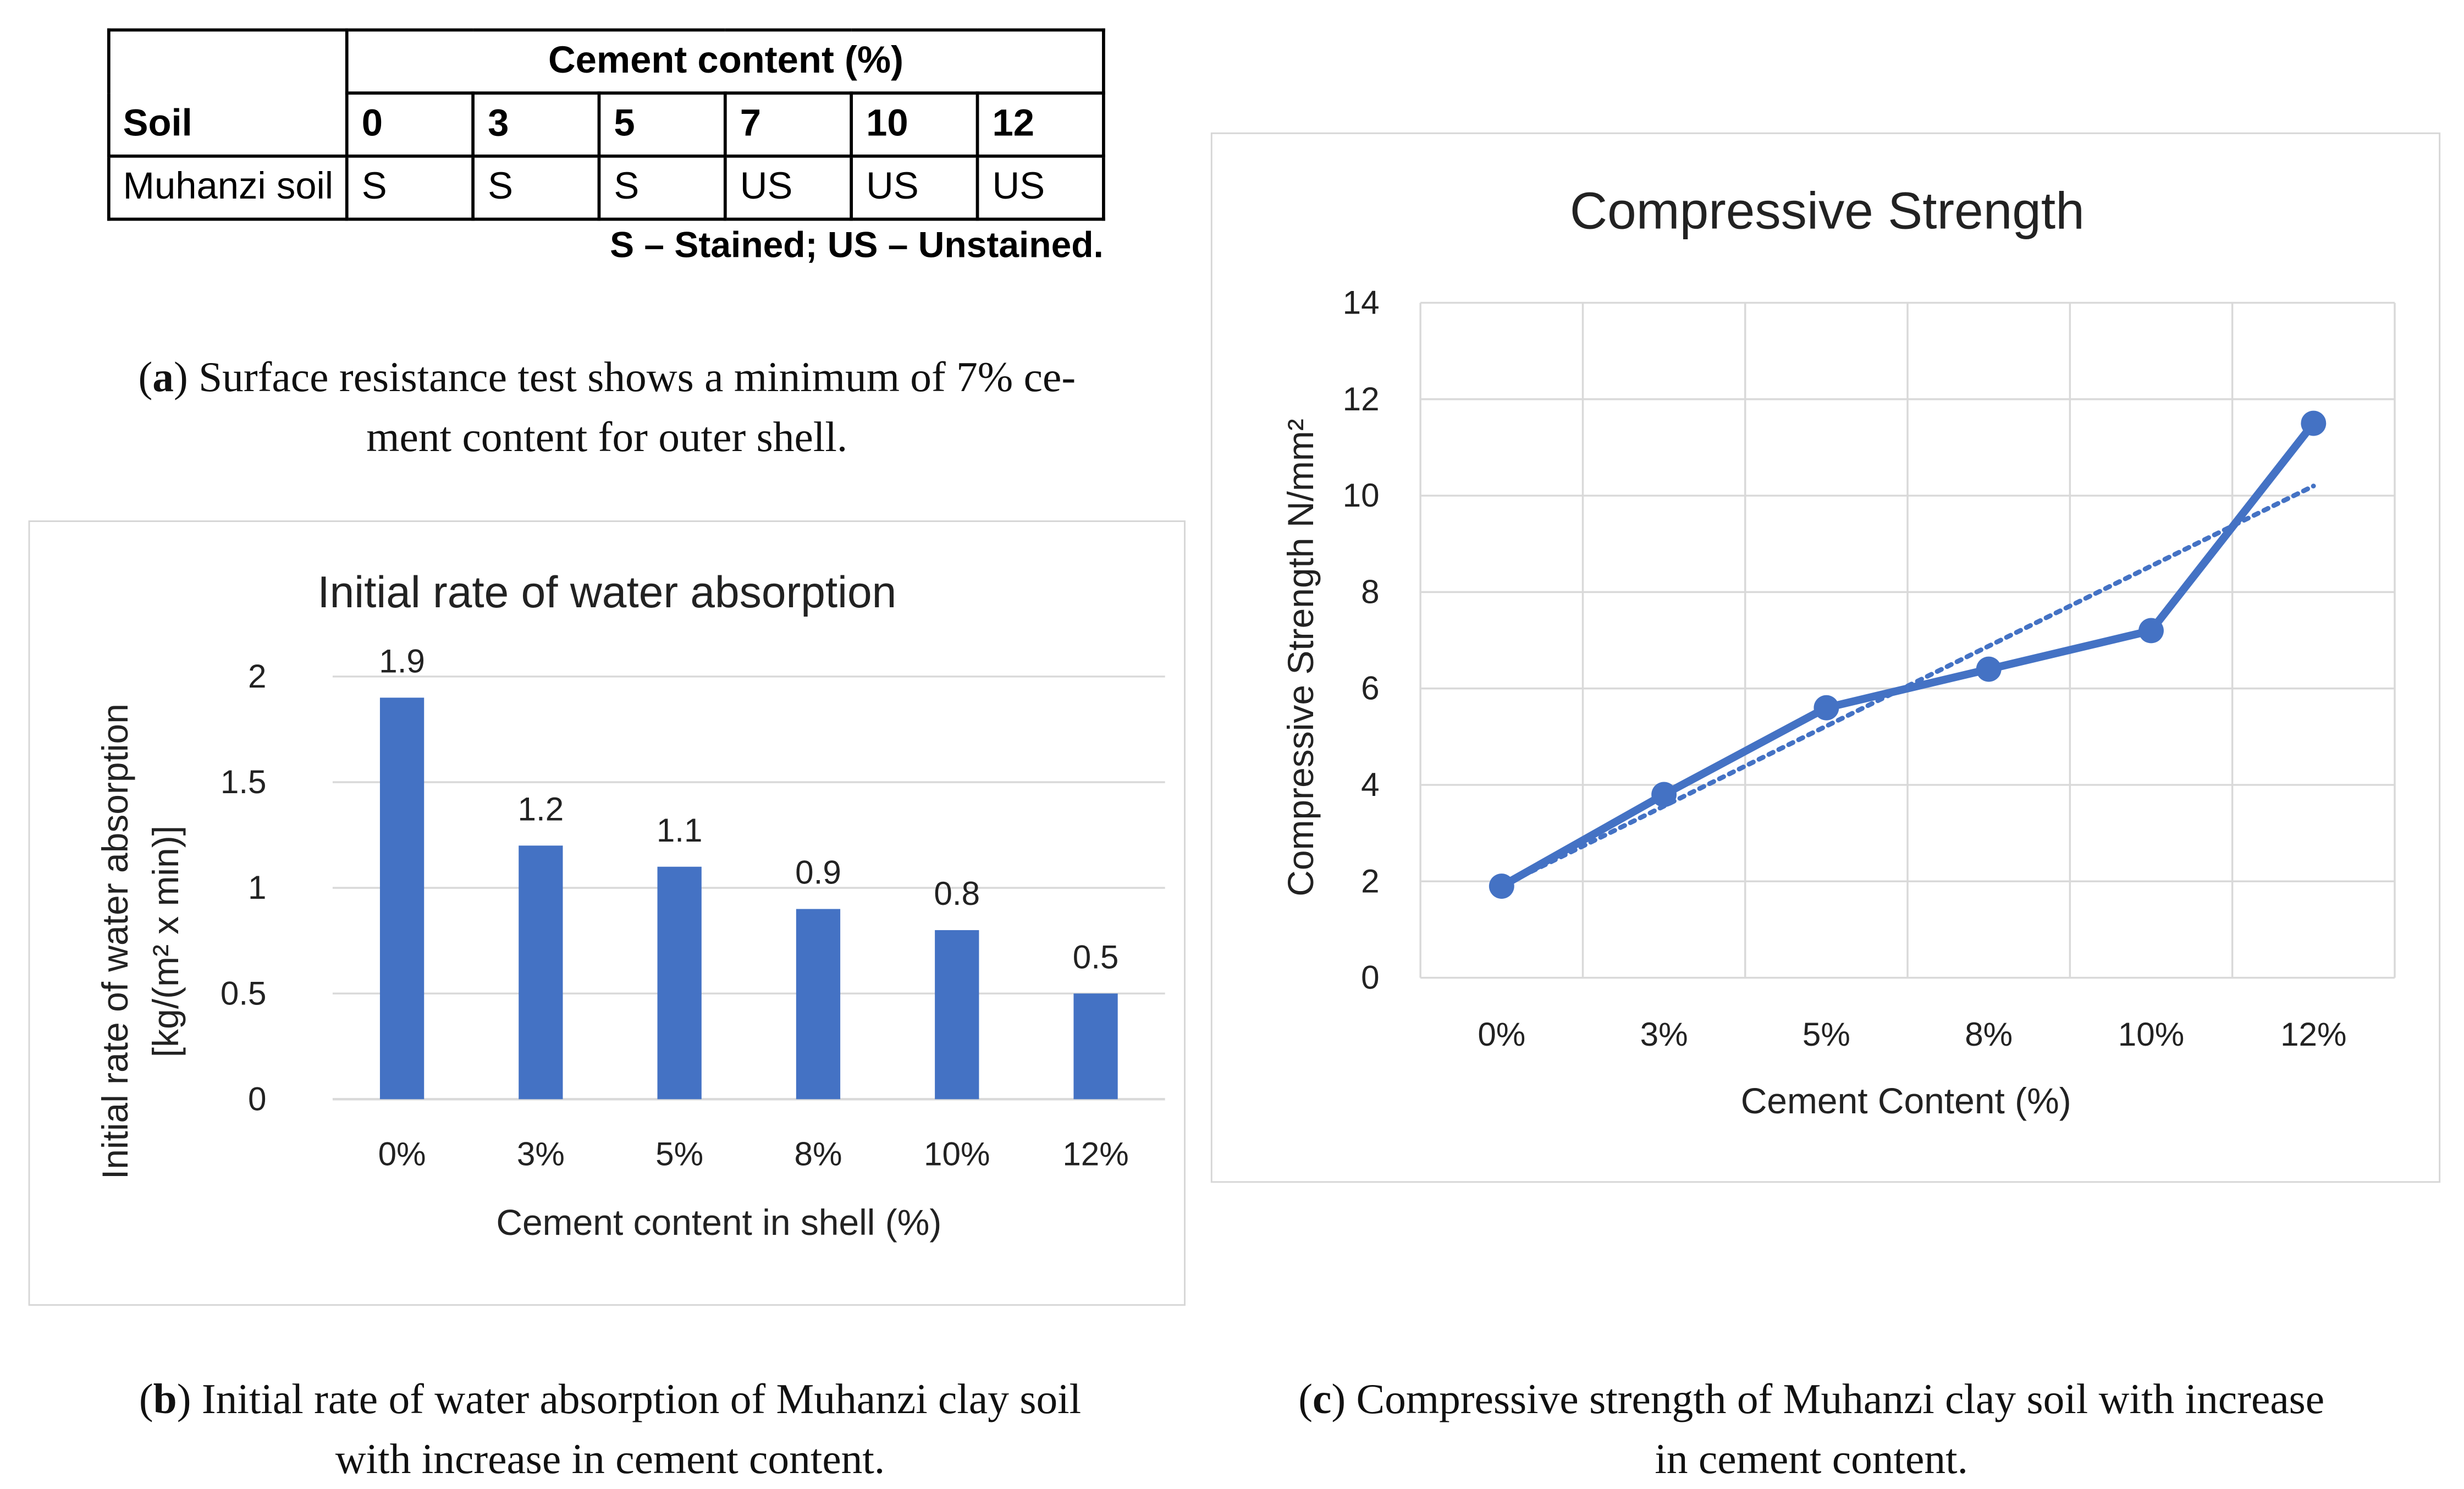  Describe the element at coordinates (857, 244) in the screenshot. I see `table-note: S – Stained; US – Unstained.` at that location.